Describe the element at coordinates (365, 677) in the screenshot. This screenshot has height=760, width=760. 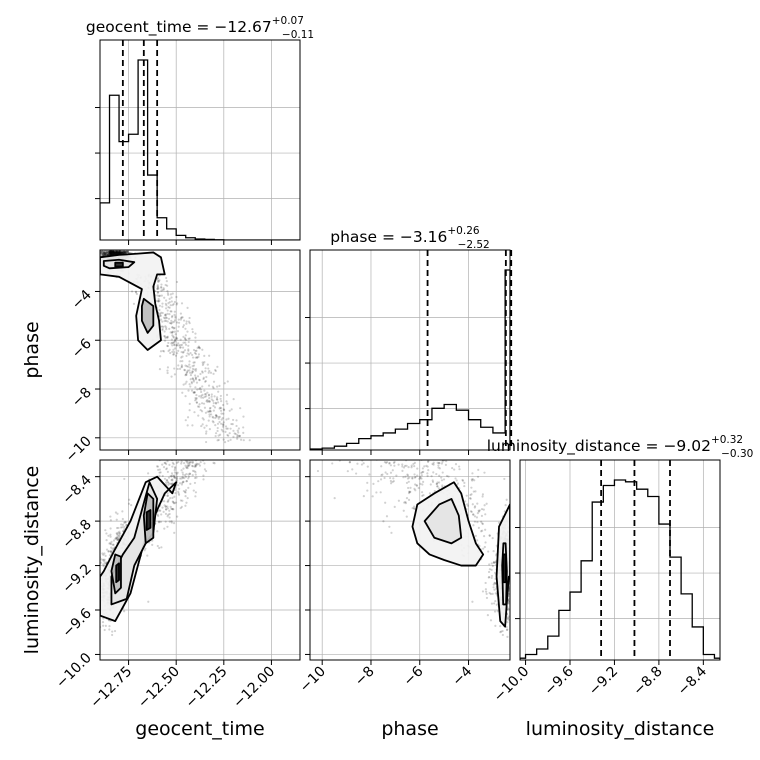
I see `x-tick-label: −8` at that location.